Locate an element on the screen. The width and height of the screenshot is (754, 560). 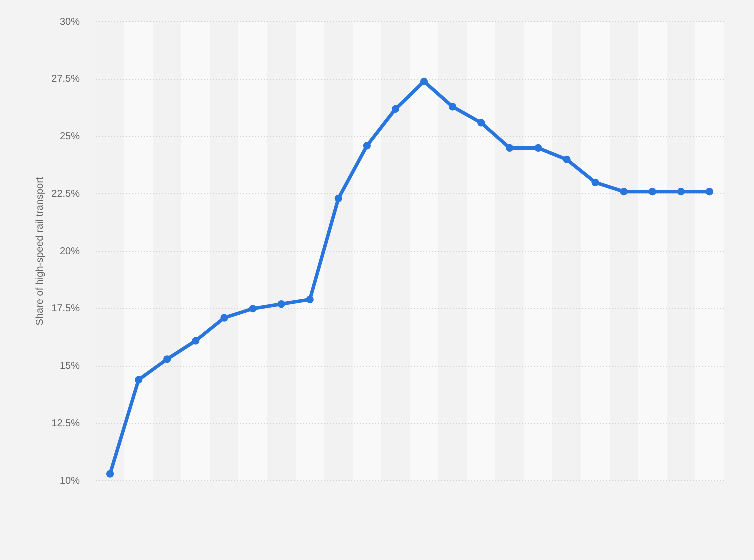
y-tick-label: 30% is located at coordinates (70, 22).